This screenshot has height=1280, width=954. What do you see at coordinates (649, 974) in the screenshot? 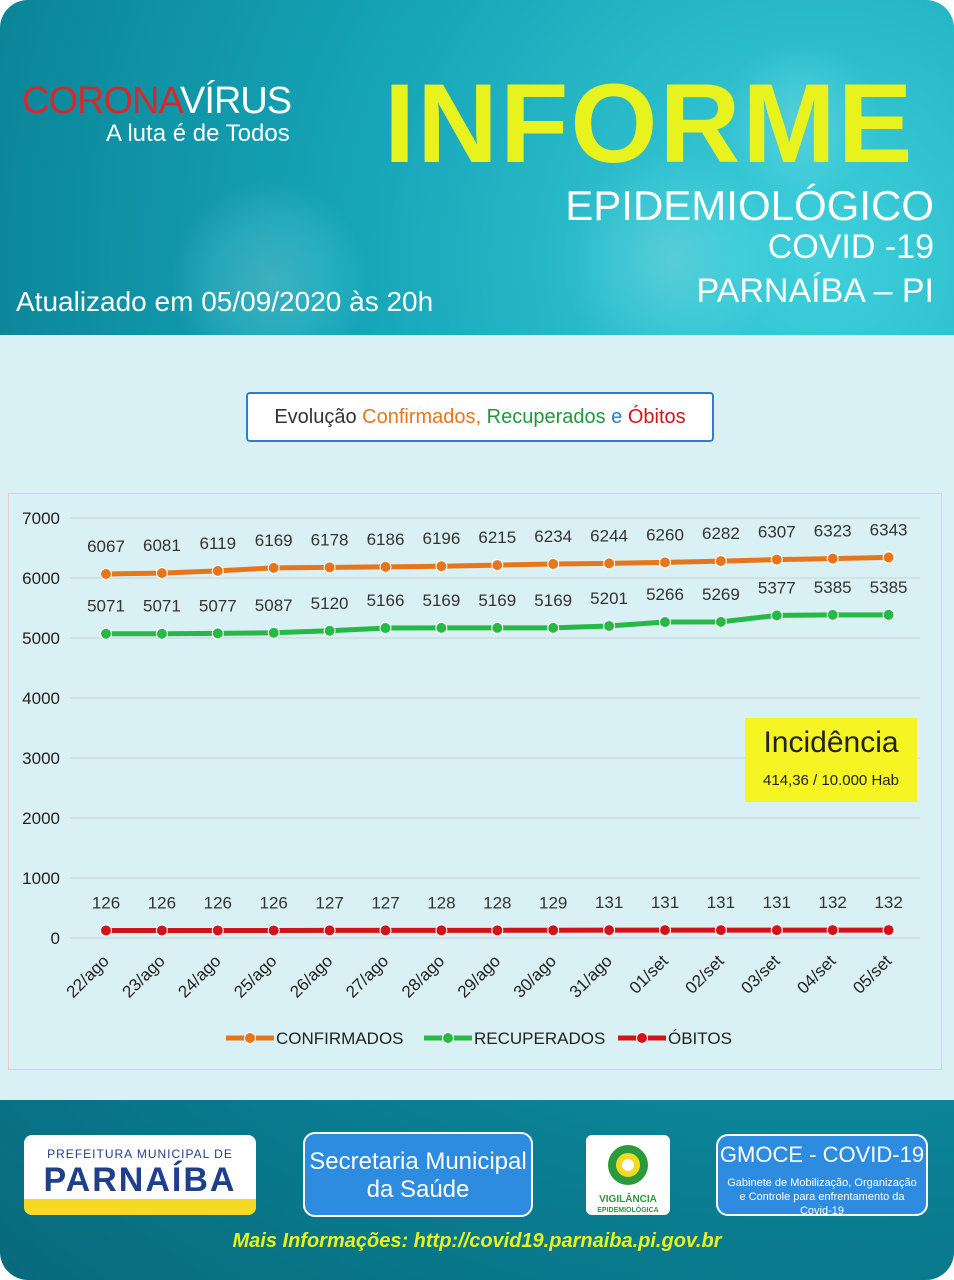
I see `x-tick-label: 01/set` at bounding box center [649, 974].